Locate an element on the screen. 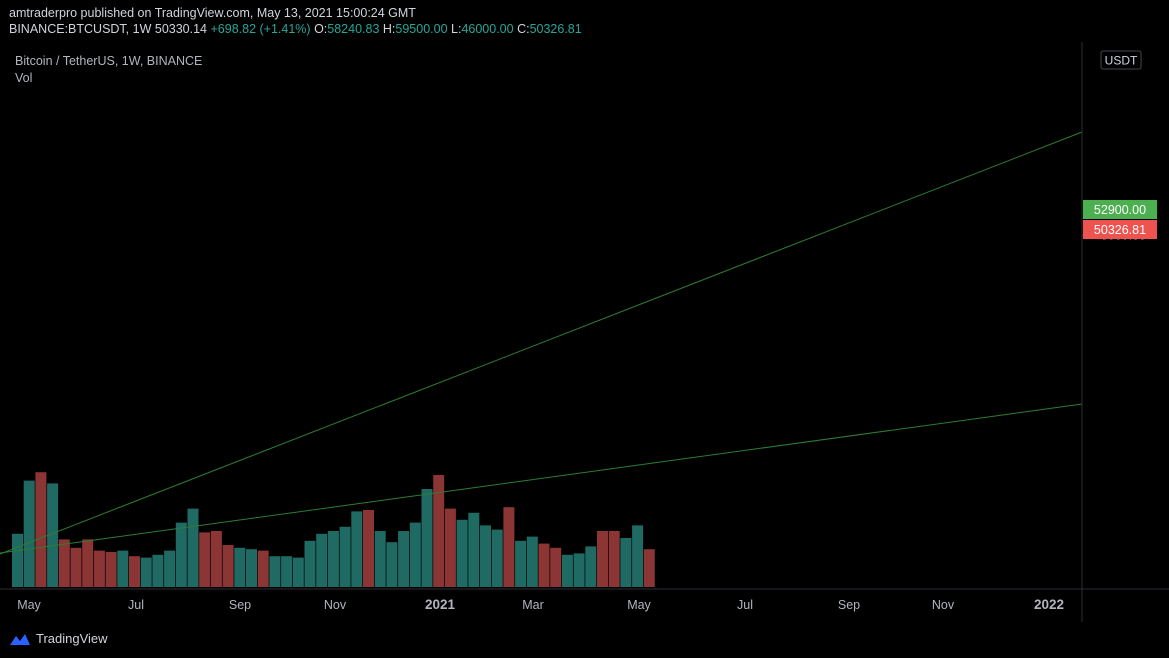  high-value: 59500.00 is located at coordinates (421, 29).